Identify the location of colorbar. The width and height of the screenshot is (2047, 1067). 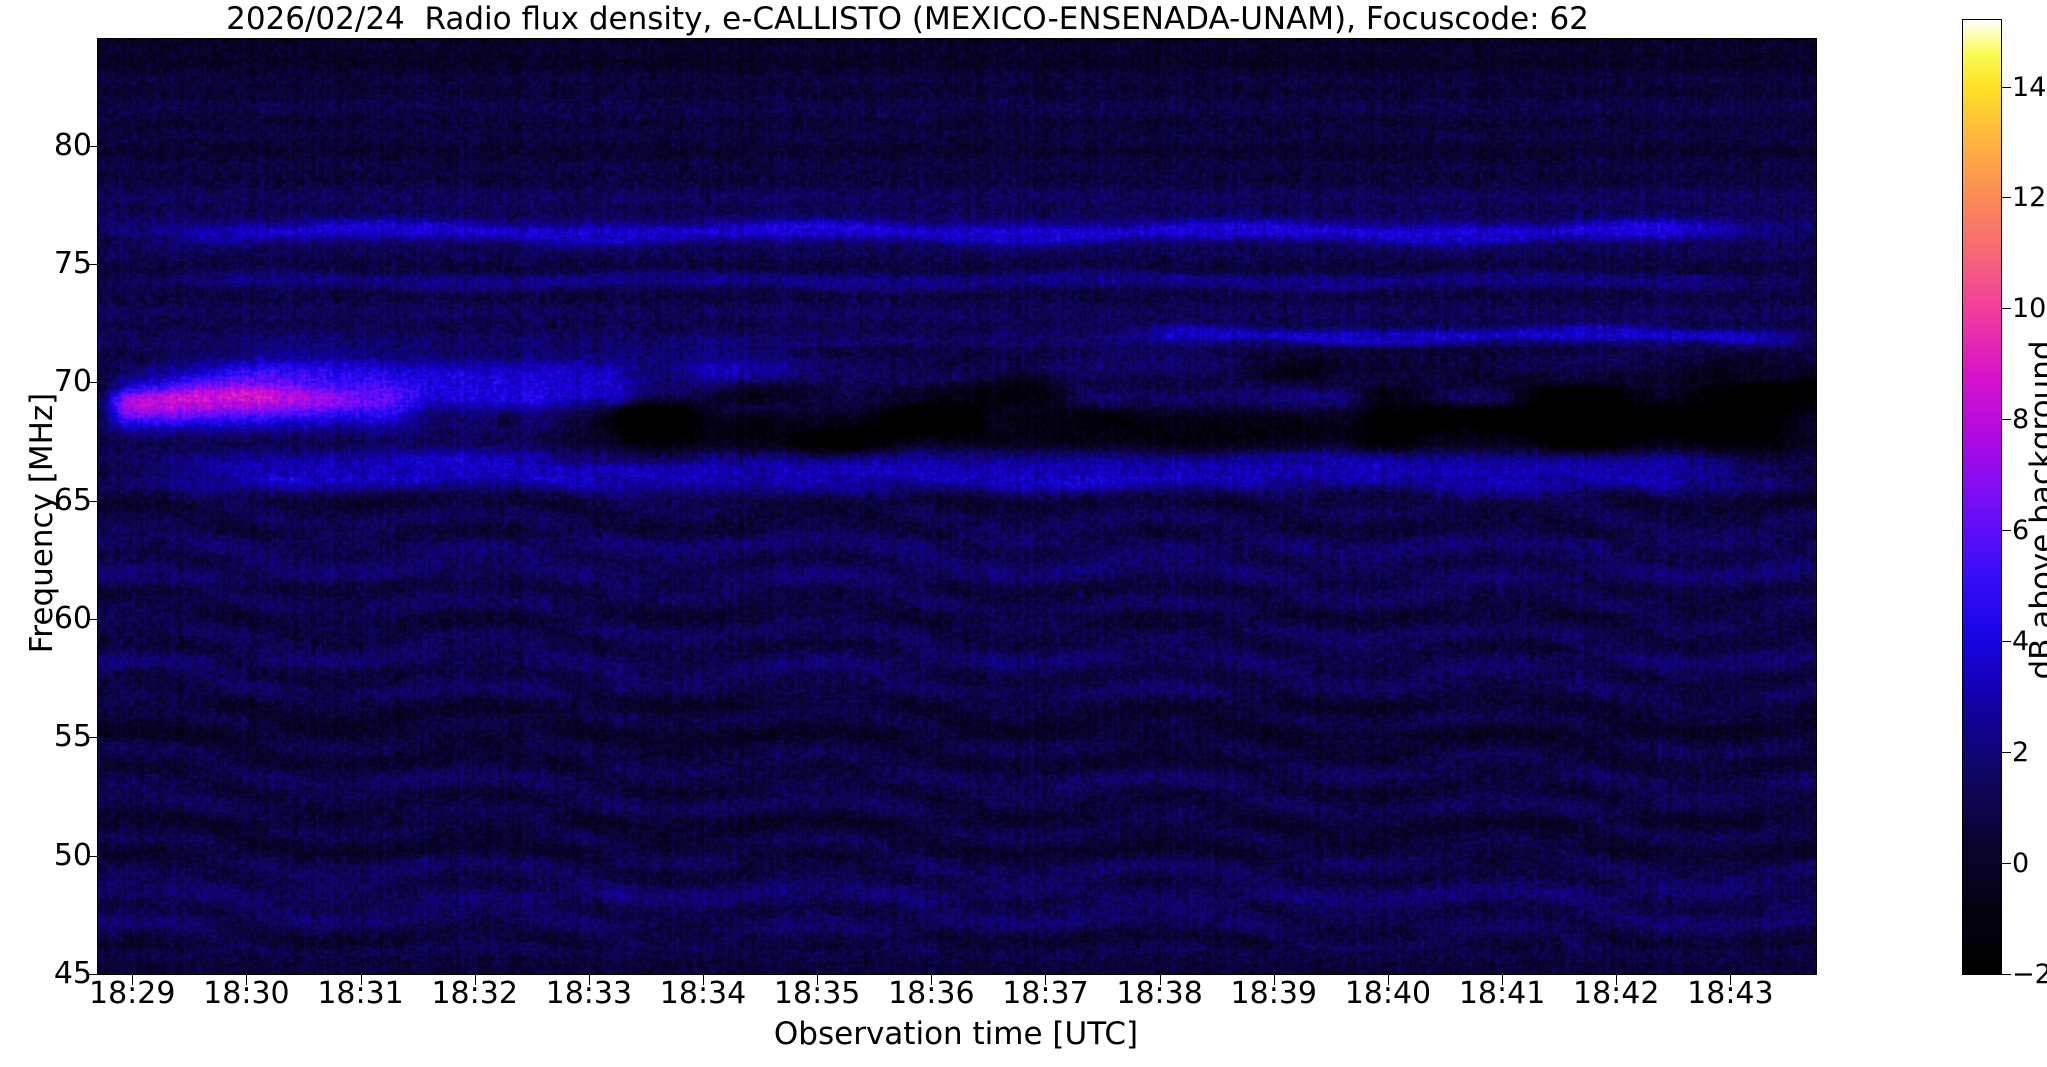
(1982, 497).